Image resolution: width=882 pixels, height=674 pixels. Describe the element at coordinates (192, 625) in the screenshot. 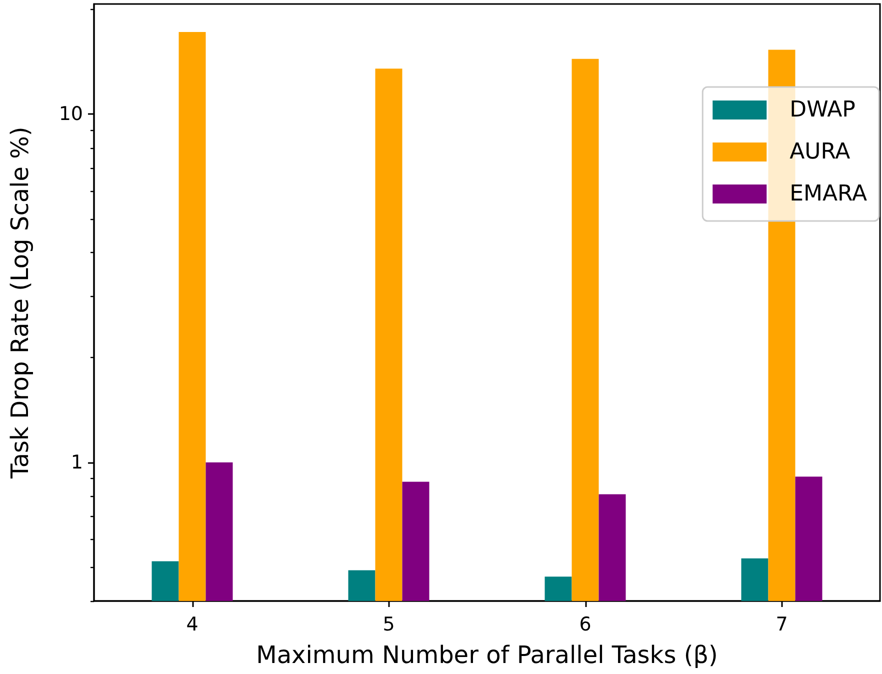

I see `x-tick-label: 4` at that location.